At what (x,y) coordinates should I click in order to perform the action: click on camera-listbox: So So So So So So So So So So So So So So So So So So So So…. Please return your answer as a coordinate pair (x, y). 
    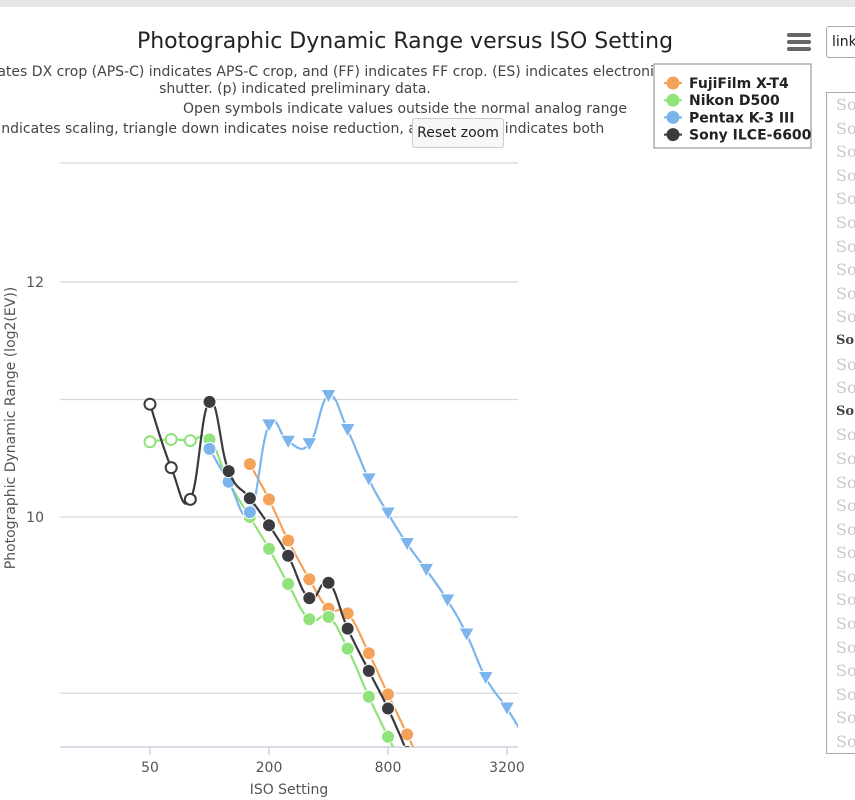
    Looking at the image, I should click on (840, 423).